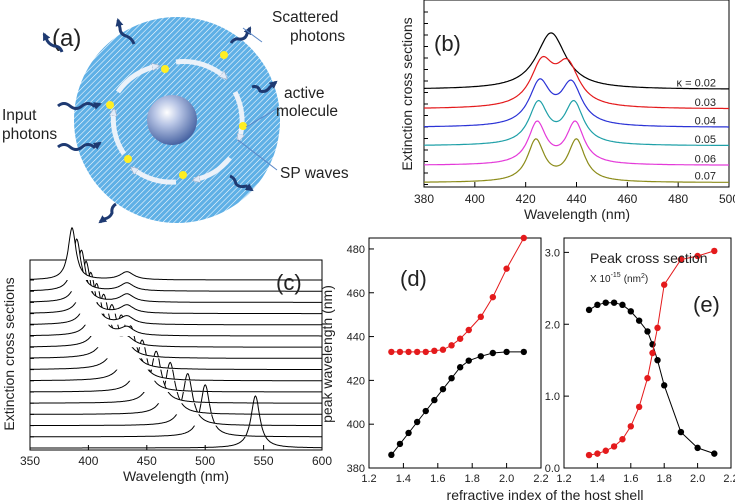 The height and width of the screenshot is (504, 735). Describe the element at coordinates (437, 479) in the screenshot. I see `panel-d-x-tick-label: 1.6` at that location.